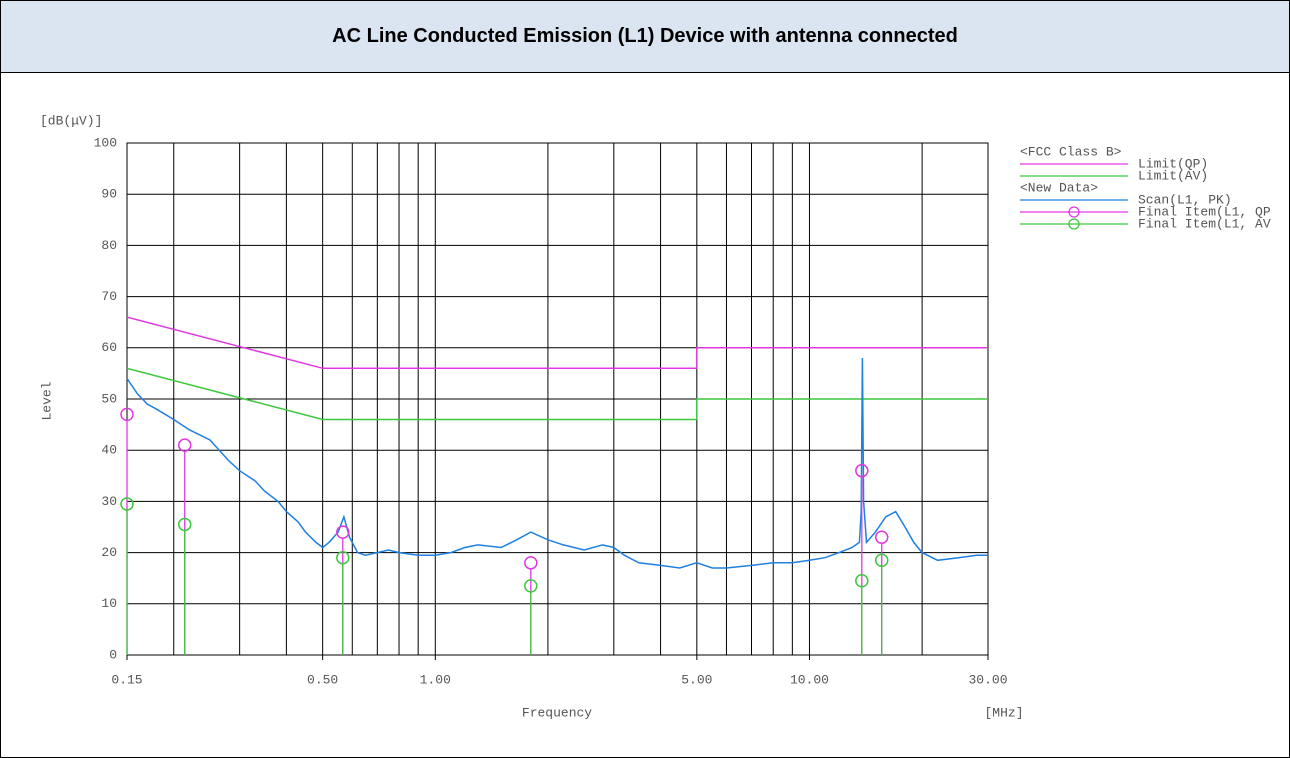 The width and height of the screenshot is (1290, 758). What do you see at coordinates (1003, 712) in the screenshot?
I see `x-unit: [MHz]` at bounding box center [1003, 712].